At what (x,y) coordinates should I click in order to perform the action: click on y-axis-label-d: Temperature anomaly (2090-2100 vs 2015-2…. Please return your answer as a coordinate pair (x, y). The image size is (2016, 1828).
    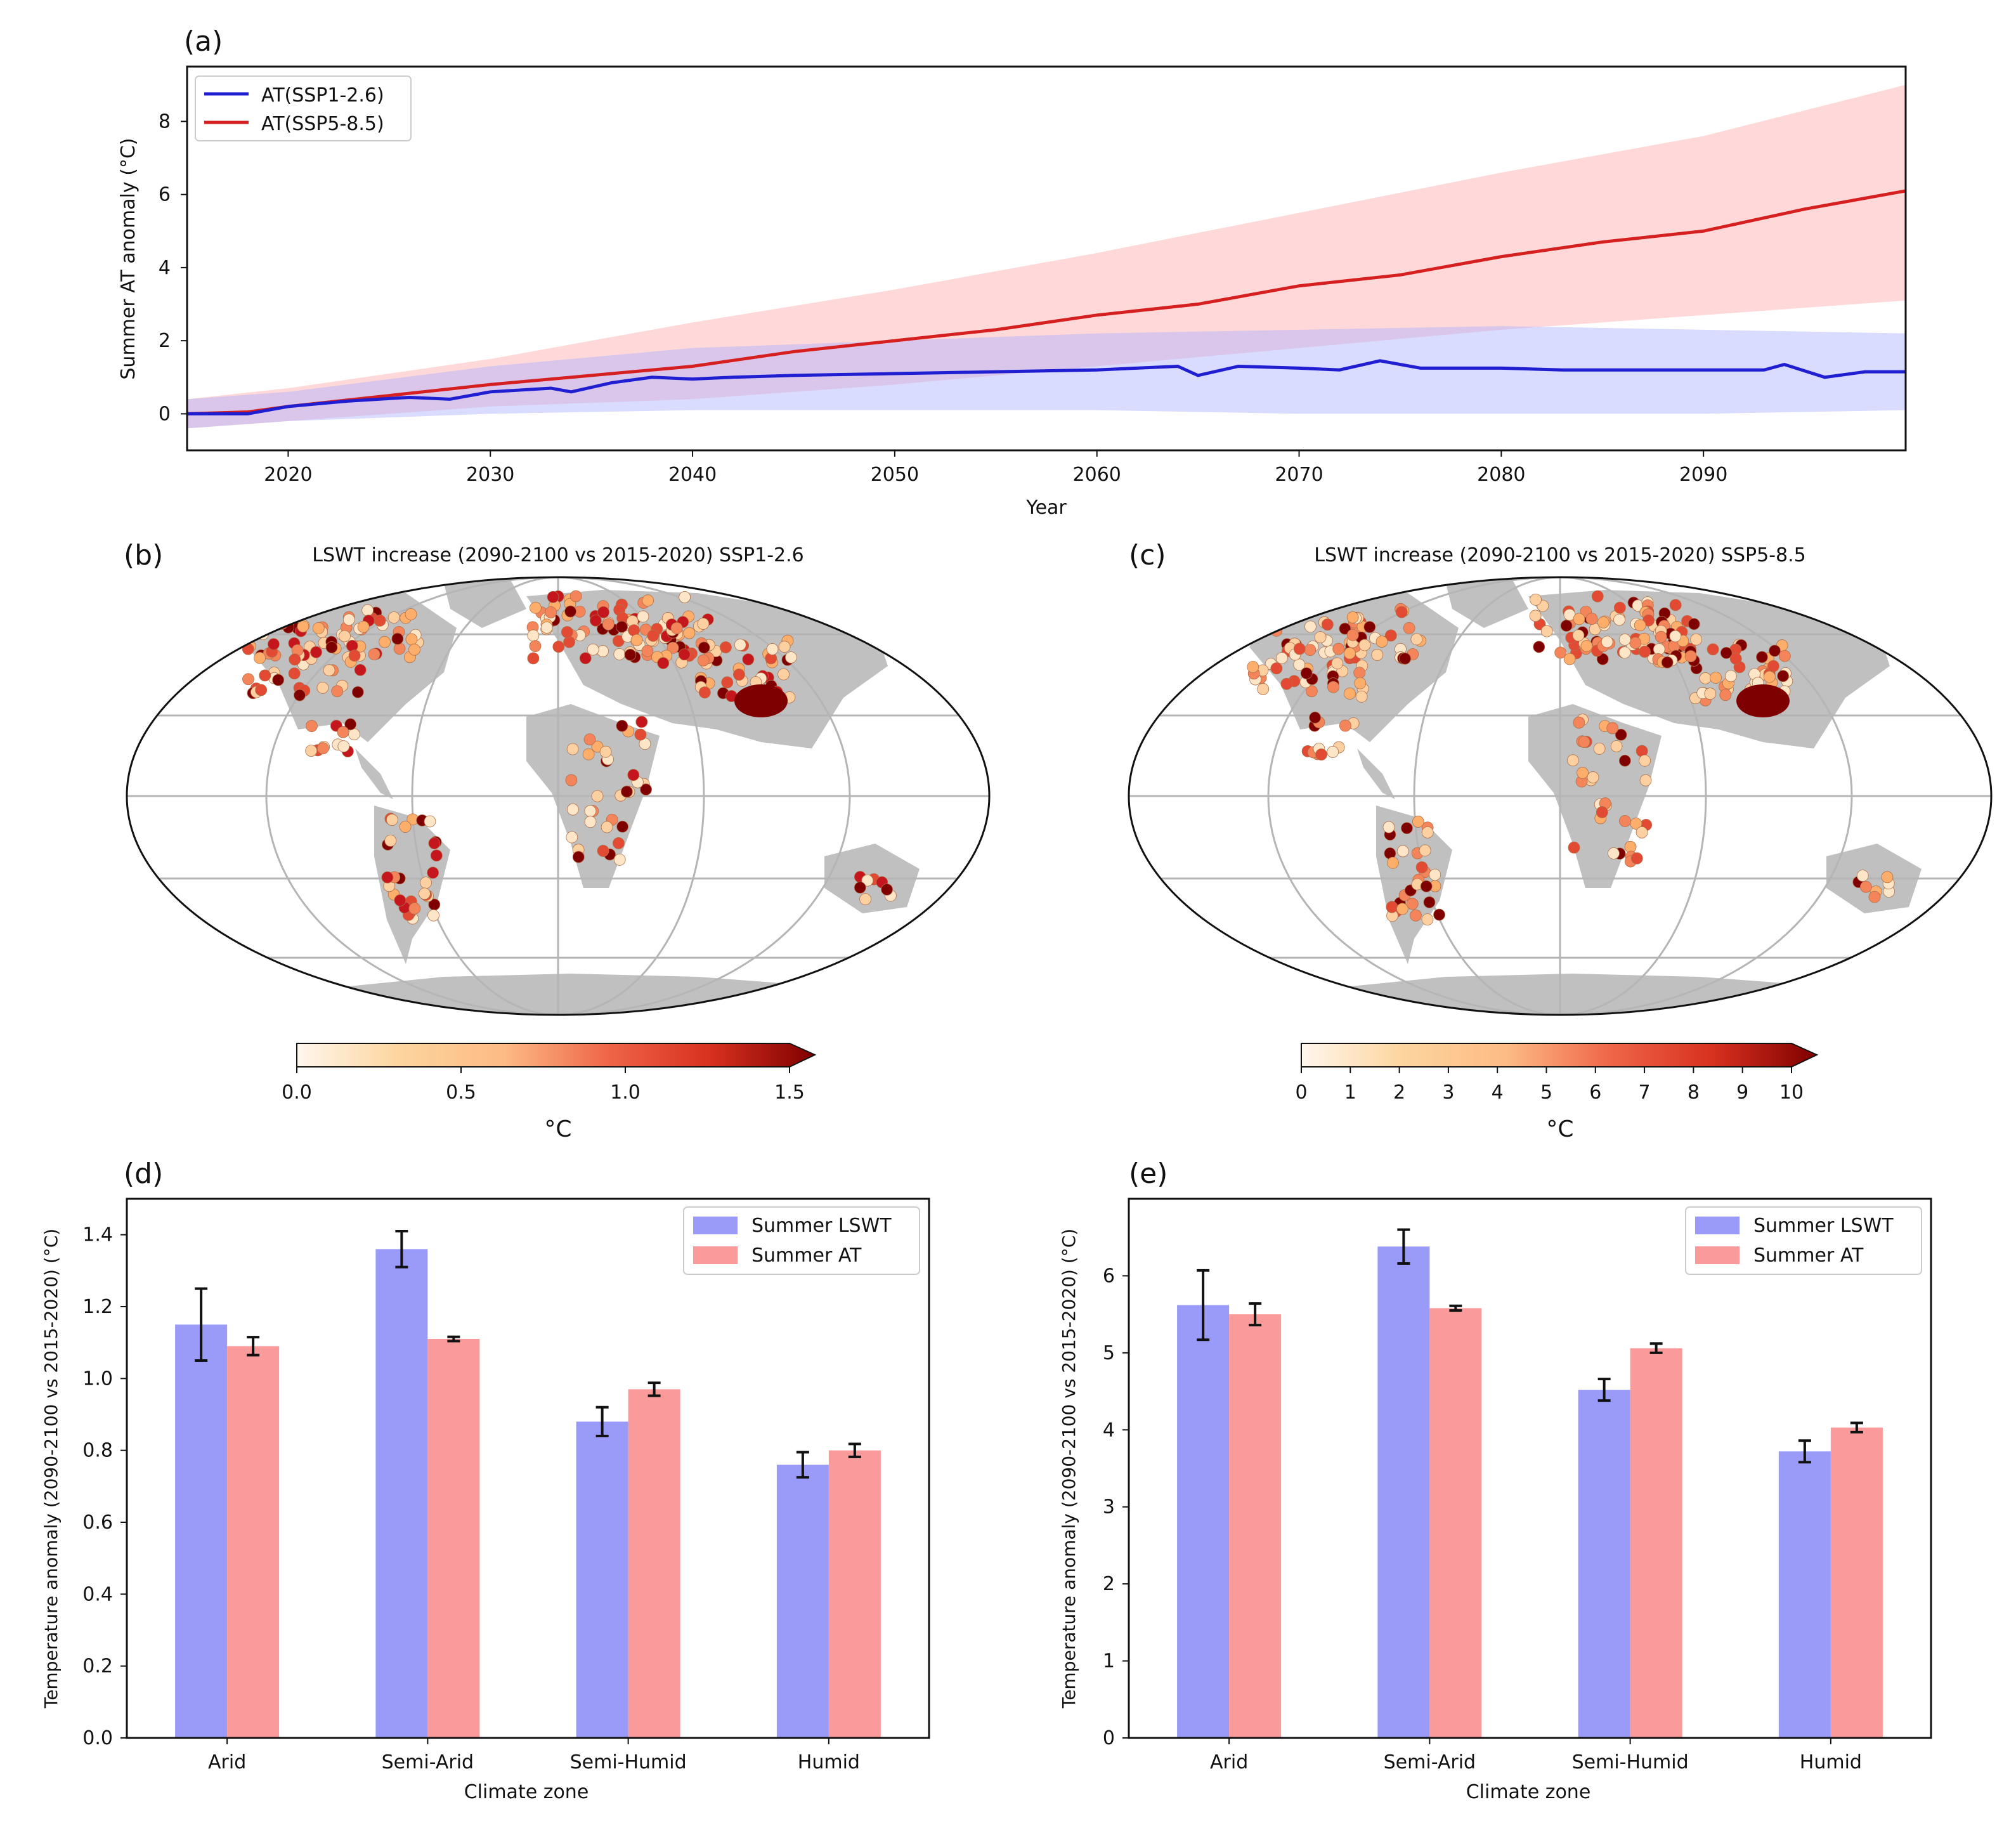
    Looking at the image, I should click on (52, 1469).